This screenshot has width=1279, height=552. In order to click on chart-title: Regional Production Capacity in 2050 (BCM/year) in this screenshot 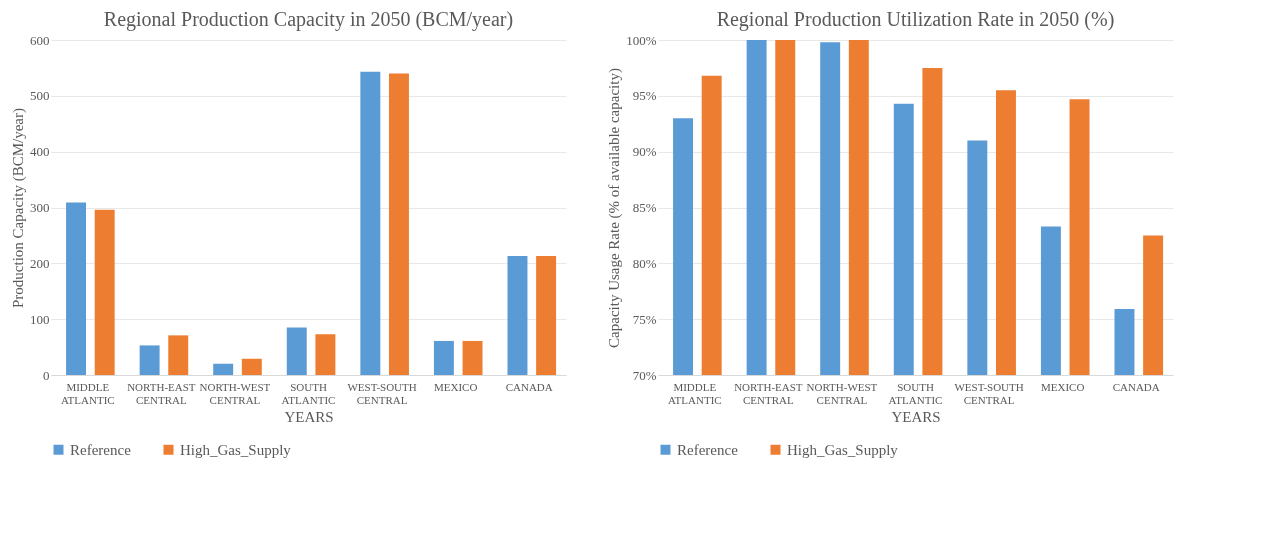, I will do `click(308, 19)`.